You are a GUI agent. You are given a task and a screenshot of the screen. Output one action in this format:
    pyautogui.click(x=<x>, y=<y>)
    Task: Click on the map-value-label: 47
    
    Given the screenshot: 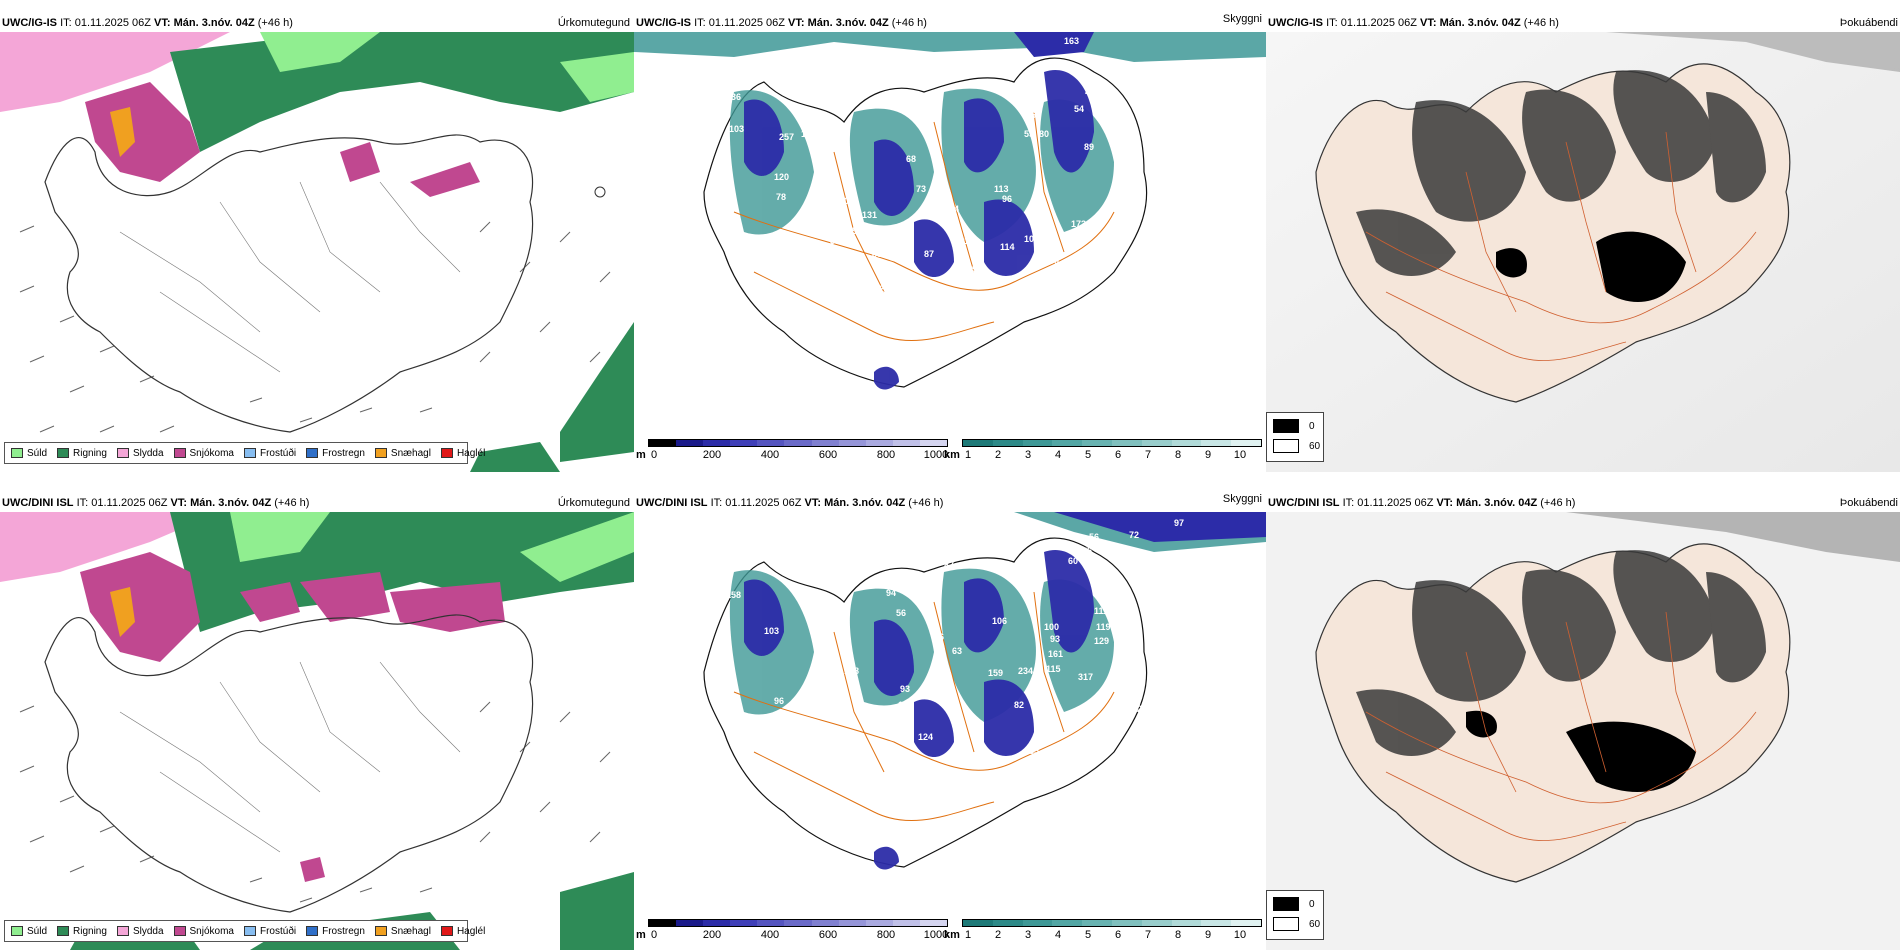 What is the action you would take?
    pyautogui.click(x=819, y=677)
    